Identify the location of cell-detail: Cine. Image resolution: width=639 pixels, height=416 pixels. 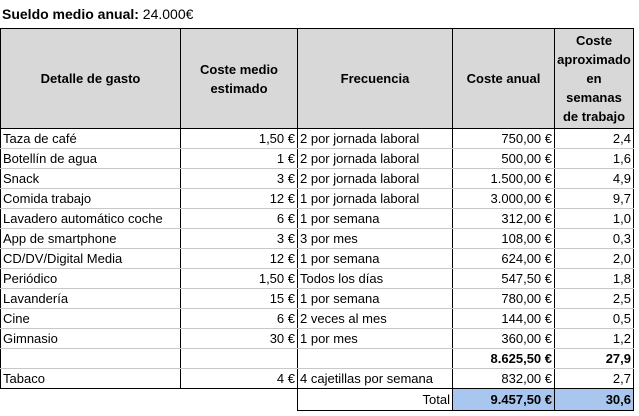
(90, 318).